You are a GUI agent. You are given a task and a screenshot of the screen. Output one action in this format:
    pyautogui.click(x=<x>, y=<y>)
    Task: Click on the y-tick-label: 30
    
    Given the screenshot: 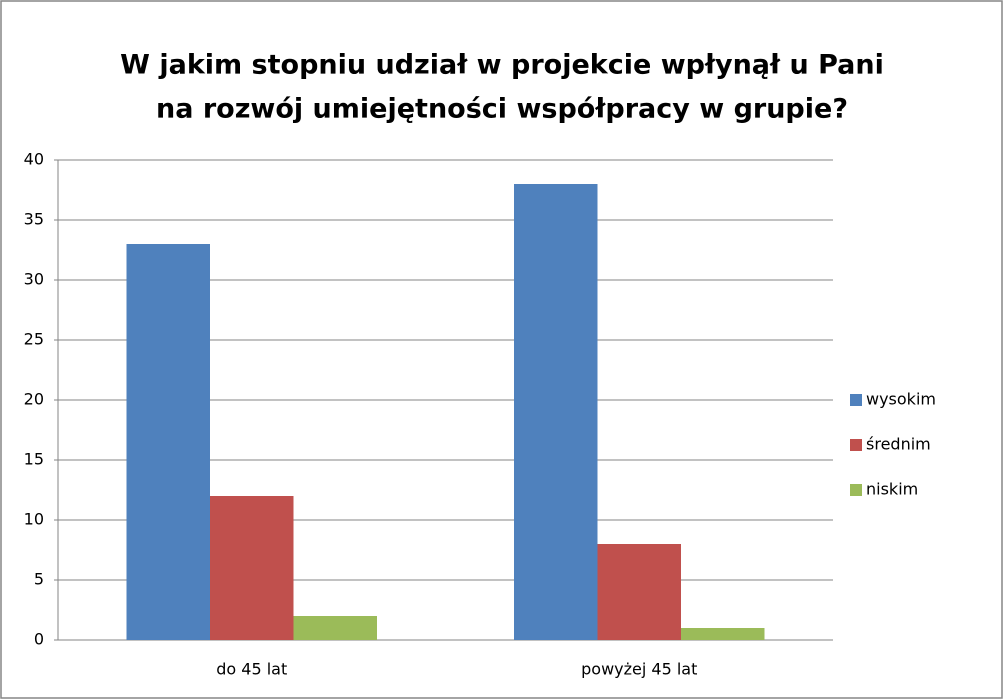 What is the action you would take?
    pyautogui.click(x=34, y=279)
    